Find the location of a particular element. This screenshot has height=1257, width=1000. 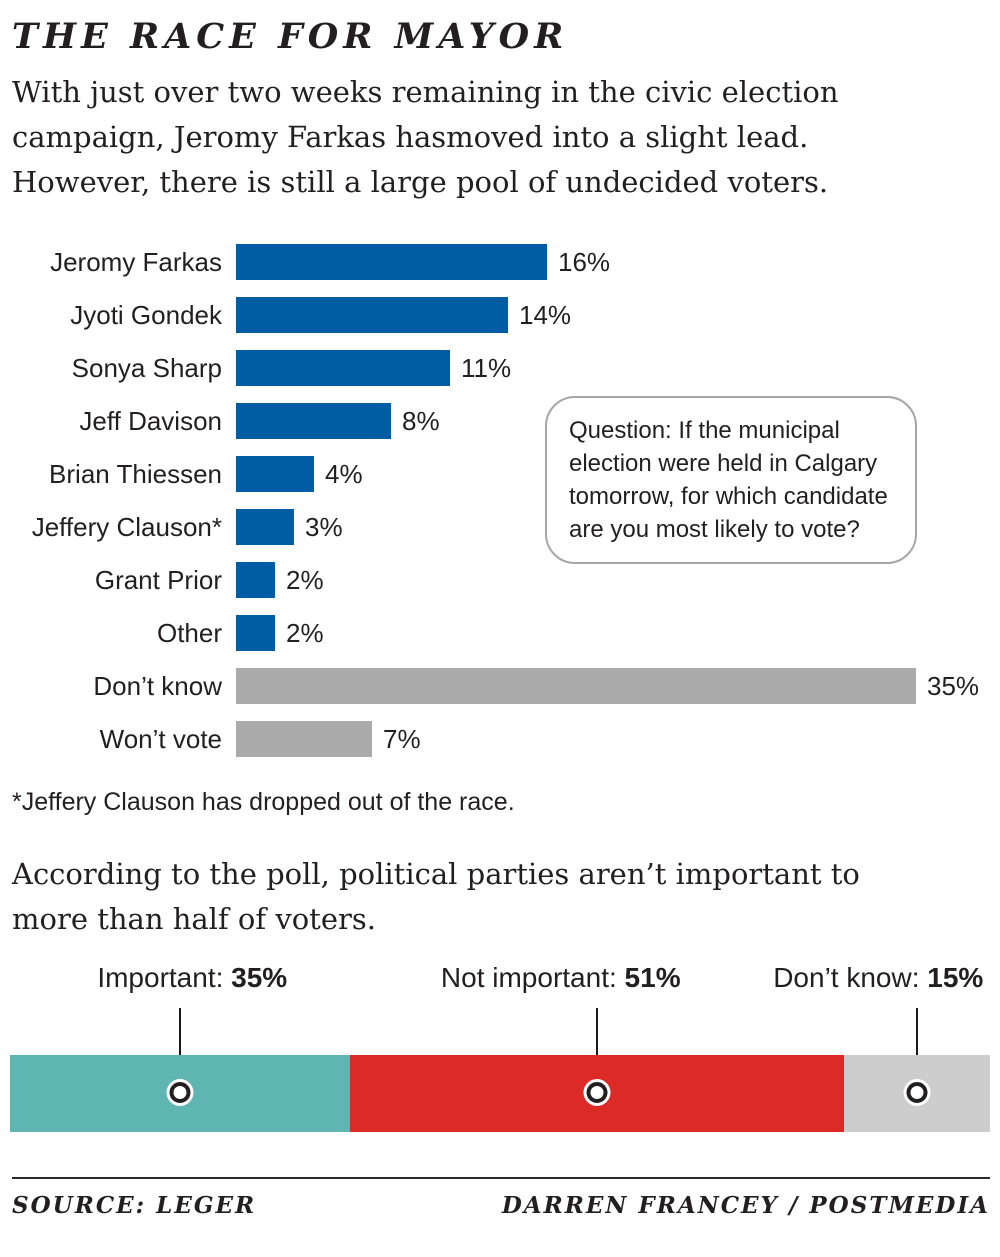

bar-row: Jeromy Farkas 16% is located at coordinates (500, 262).